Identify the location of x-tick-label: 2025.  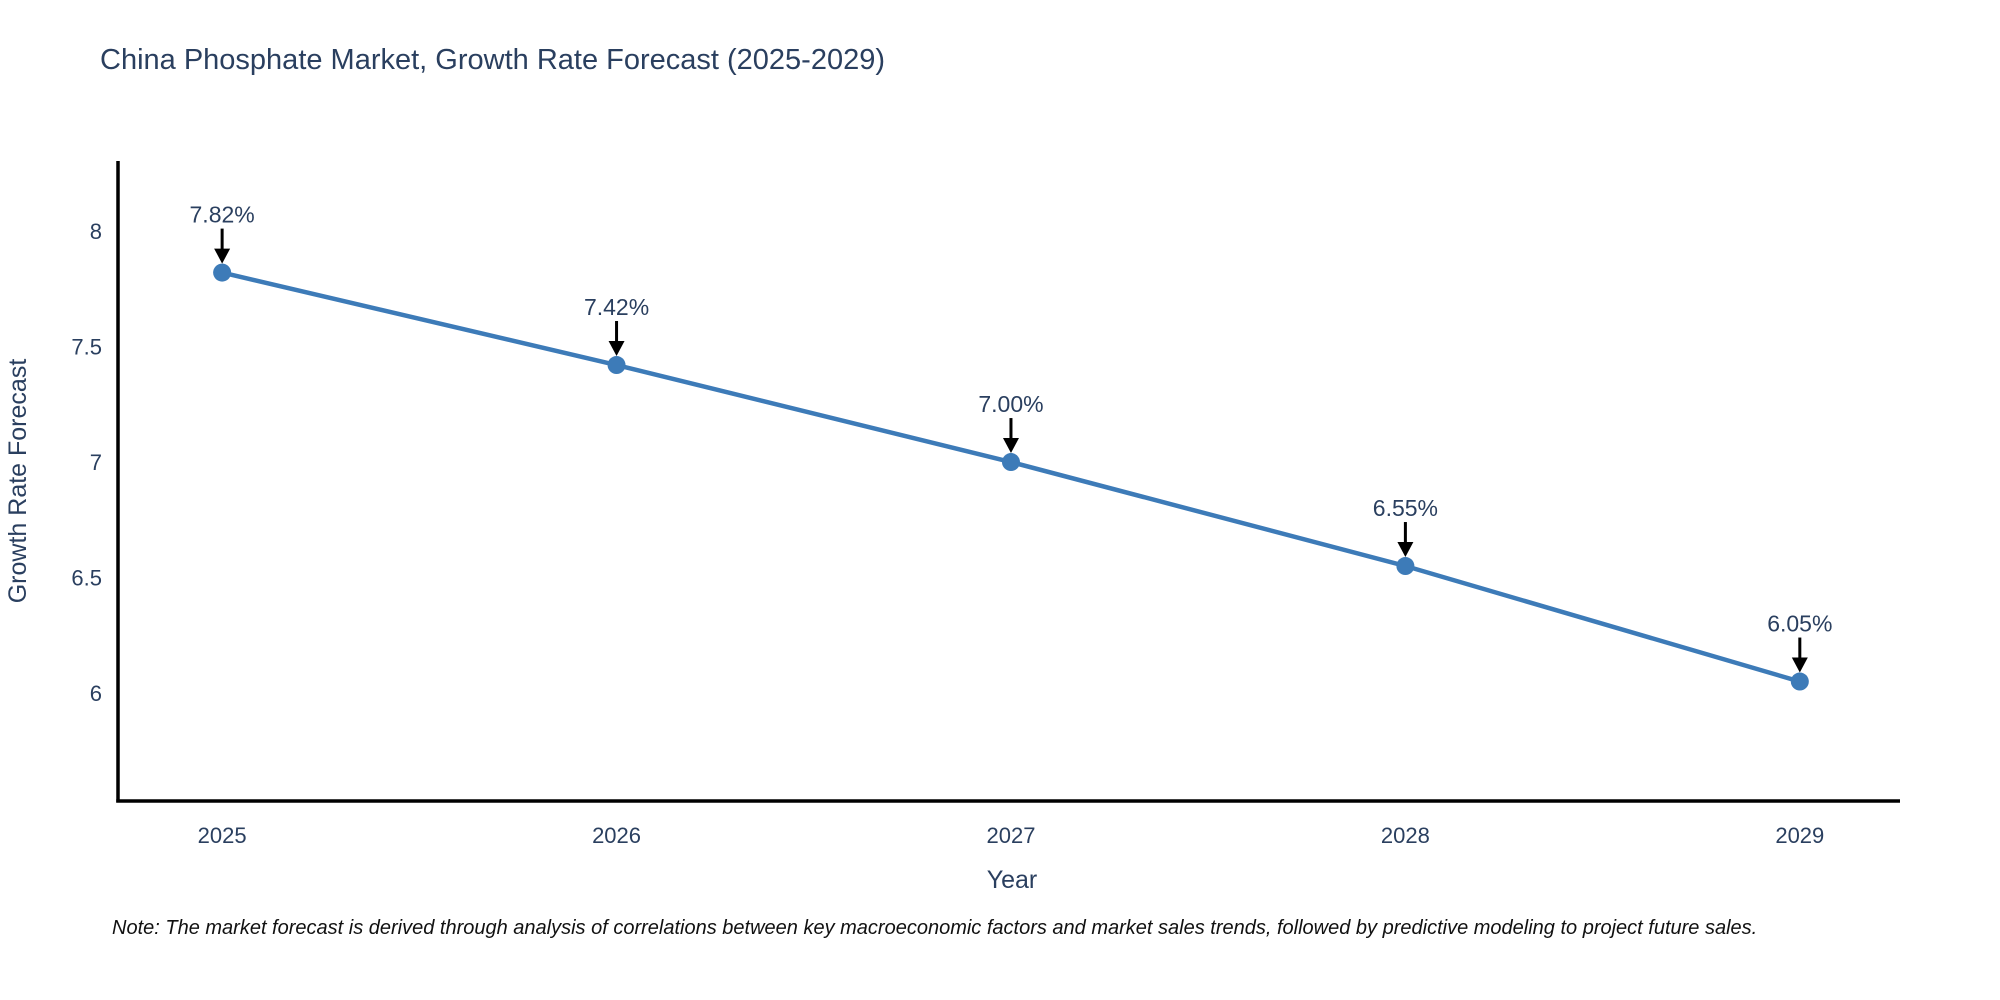
(222, 835).